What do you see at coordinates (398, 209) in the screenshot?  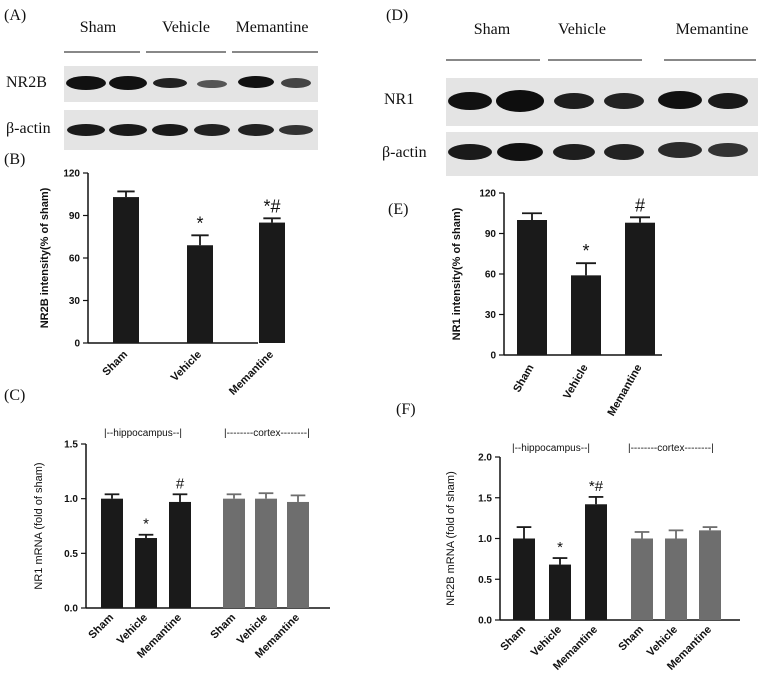 I see `panel-e-label: (E)` at bounding box center [398, 209].